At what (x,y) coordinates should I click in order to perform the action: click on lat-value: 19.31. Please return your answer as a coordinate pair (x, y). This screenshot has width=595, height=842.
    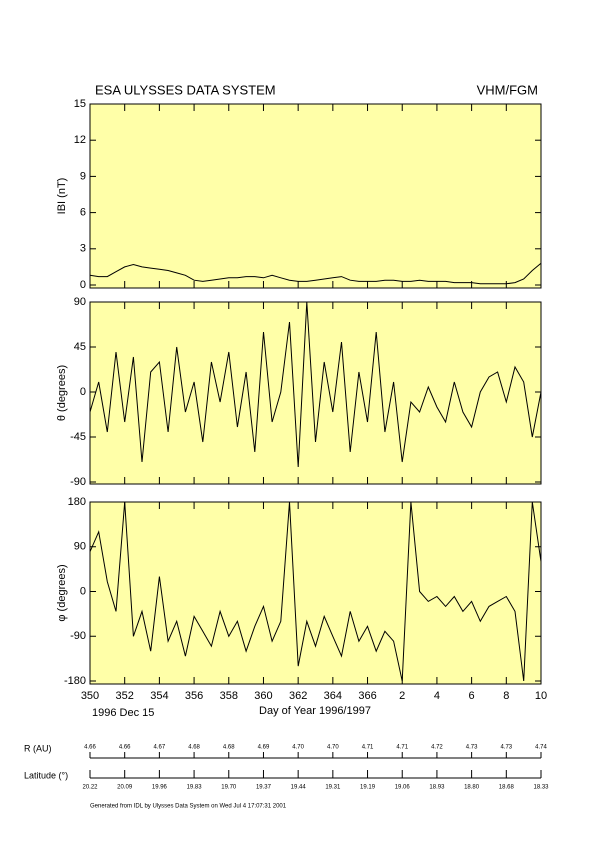
    Looking at the image, I should click on (333, 788).